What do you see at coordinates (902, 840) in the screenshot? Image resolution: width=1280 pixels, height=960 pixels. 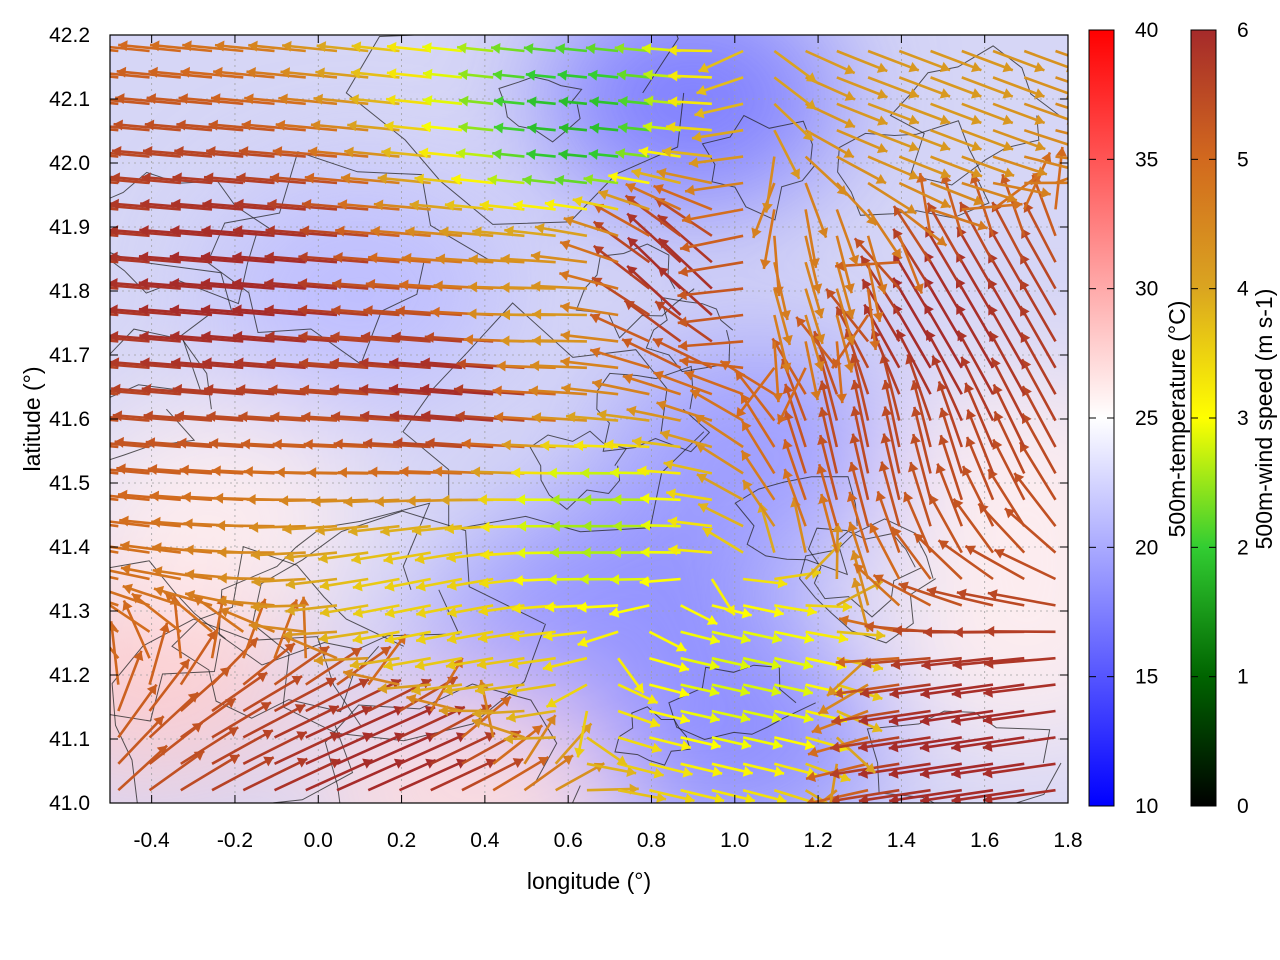 I see `x-tick-label: 1.4` at bounding box center [902, 840].